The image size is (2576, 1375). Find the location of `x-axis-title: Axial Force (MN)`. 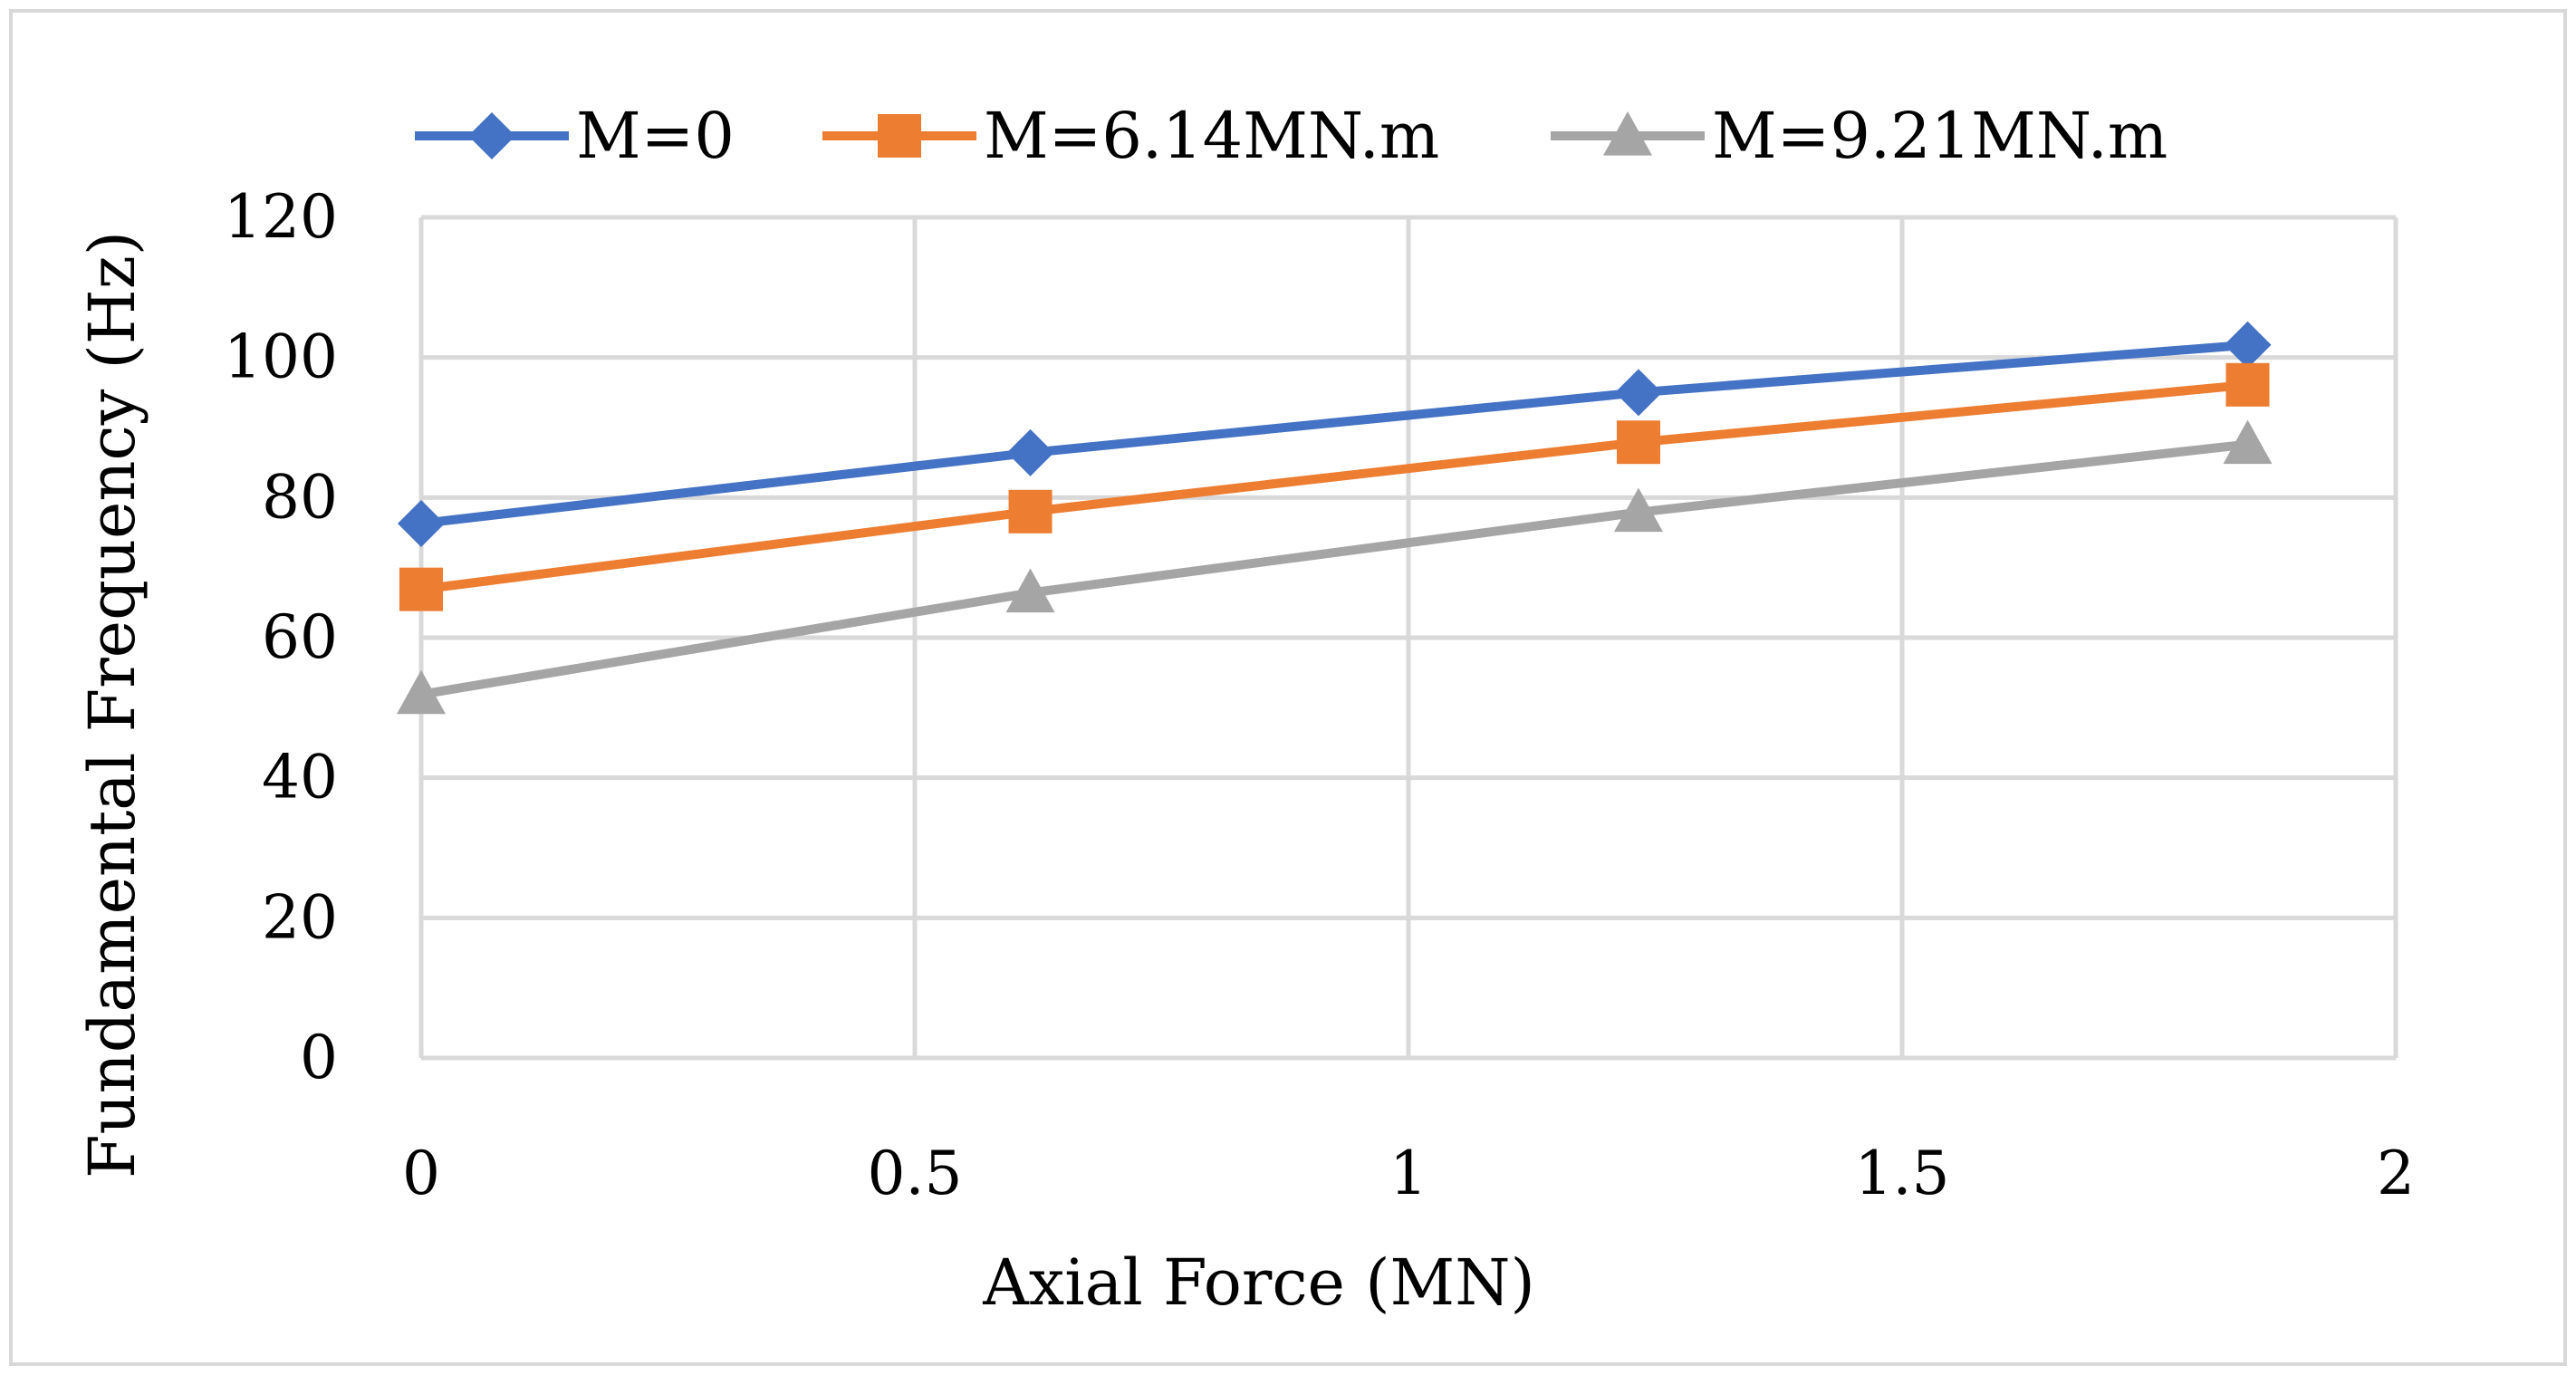

x-axis-title: Axial Force (MN) is located at coordinates (1258, 1283).